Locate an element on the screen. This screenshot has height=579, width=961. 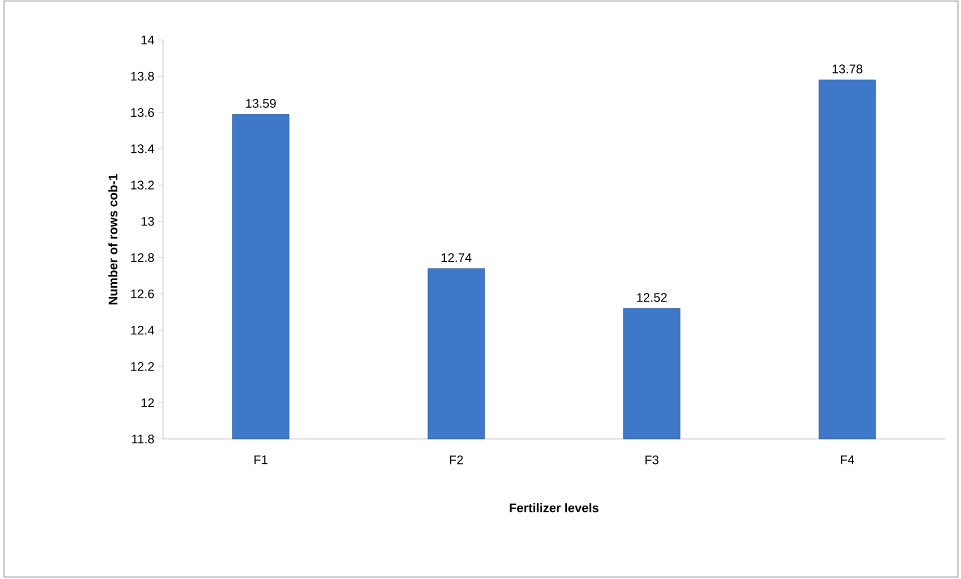
x-tick-label: F1 is located at coordinates (261, 460).